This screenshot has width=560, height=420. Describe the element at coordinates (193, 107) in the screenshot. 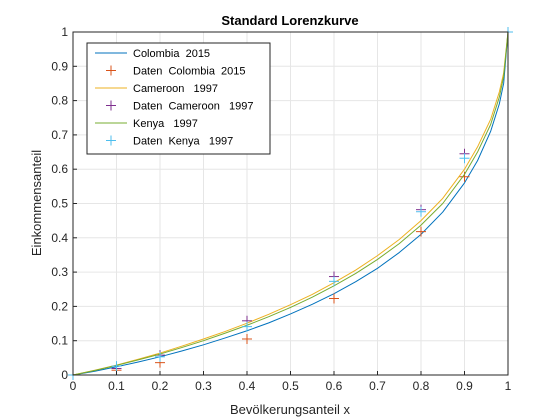

I see `legend-label: Daten Cameroon 1997` at that location.